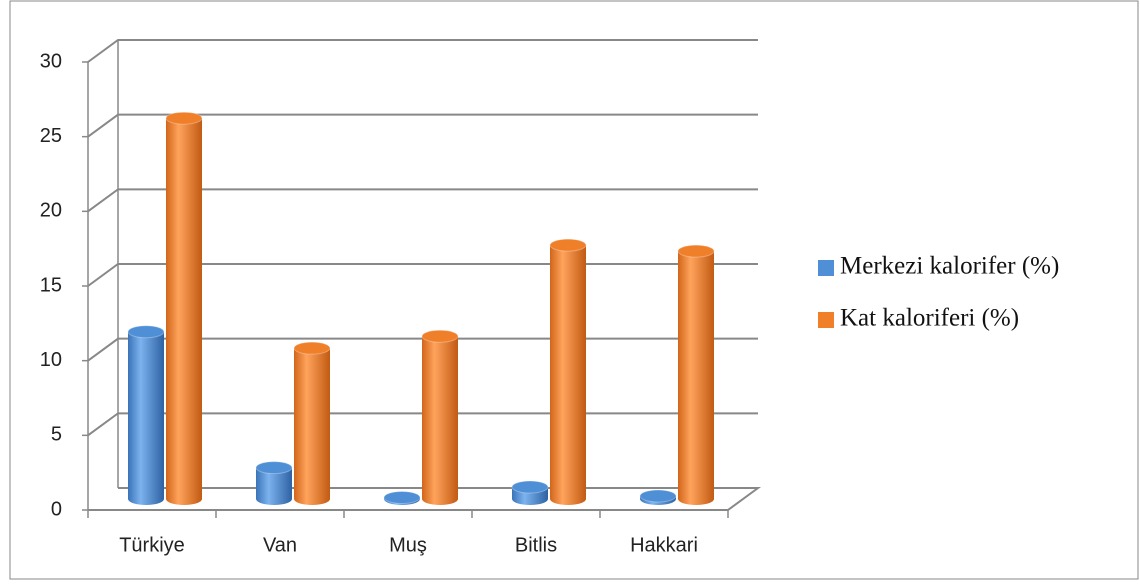  What do you see at coordinates (51, 360) in the screenshot?
I see `y-tick-label: 10` at bounding box center [51, 360].